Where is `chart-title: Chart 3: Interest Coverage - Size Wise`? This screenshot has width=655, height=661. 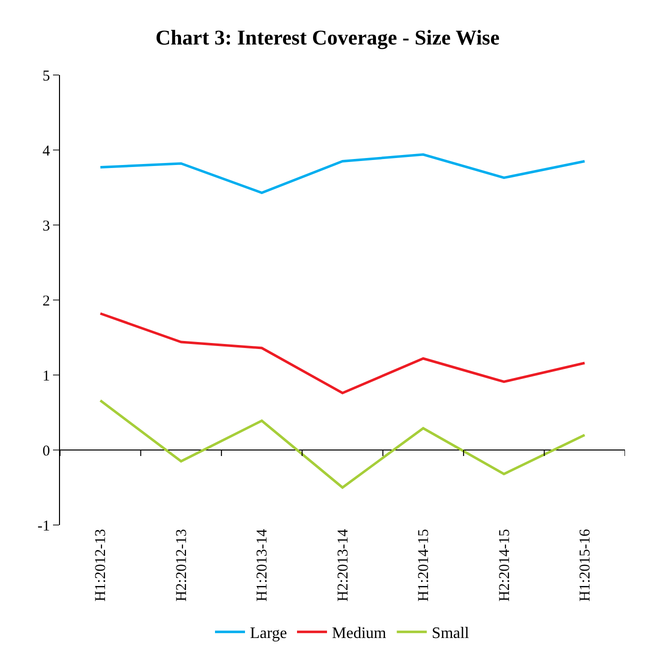 chart-title: Chart 3: Interest Coverage - Size Wise is located at coordinates (327, 37).